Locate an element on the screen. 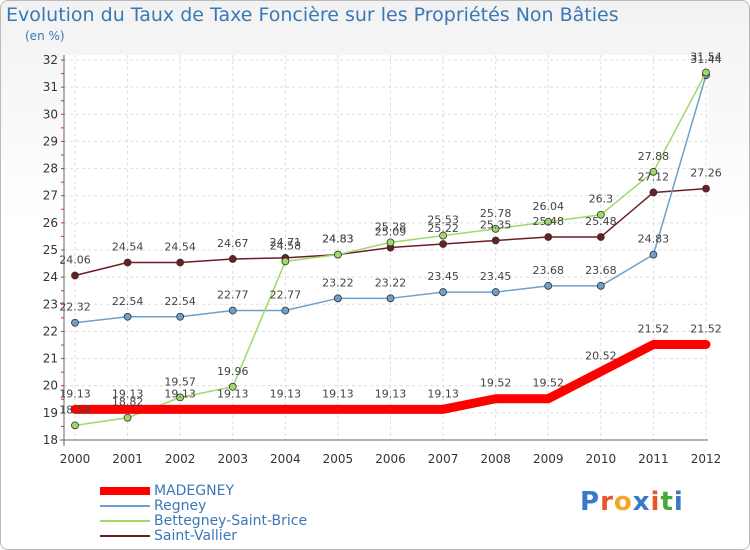 Image resolution: width=750 pixels, height=550 pixels. legend-item-bettegney: Bettegney-Saint-Brice is located at coordinates (250, 521).